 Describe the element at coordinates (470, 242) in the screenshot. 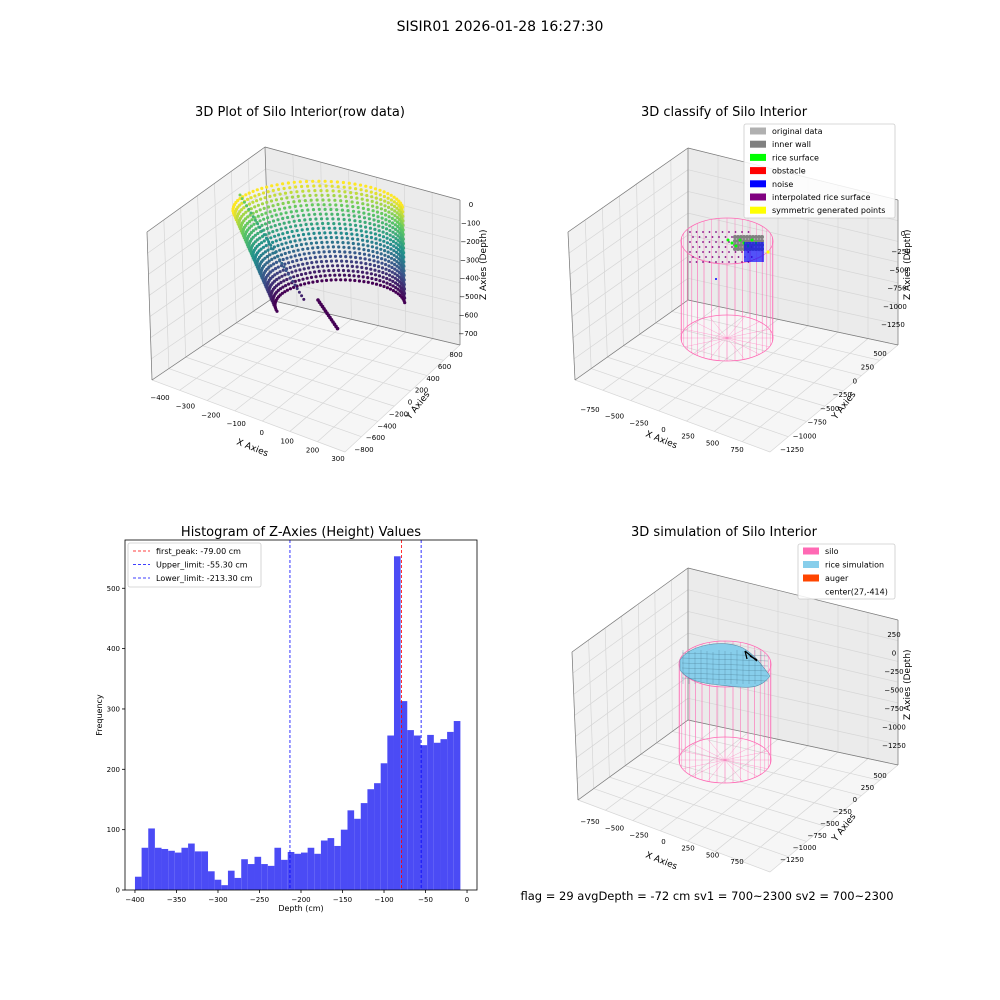

I see `raw-z-tick-label: −200` at that location.